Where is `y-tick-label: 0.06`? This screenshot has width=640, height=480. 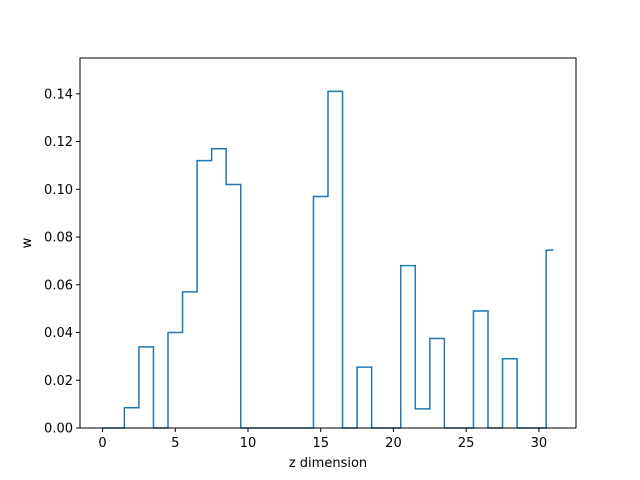 y-tick-label: 0.06 is located at coordinates (58, 285).